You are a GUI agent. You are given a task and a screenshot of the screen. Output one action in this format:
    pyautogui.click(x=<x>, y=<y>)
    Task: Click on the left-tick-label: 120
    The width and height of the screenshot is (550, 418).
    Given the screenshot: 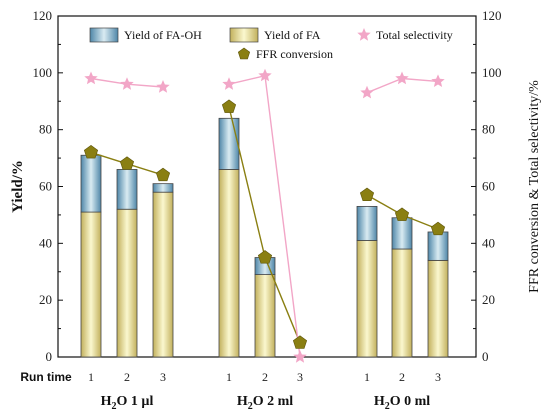 What is the action you would take?
    pyautogui.click(x=43, y=15)
    